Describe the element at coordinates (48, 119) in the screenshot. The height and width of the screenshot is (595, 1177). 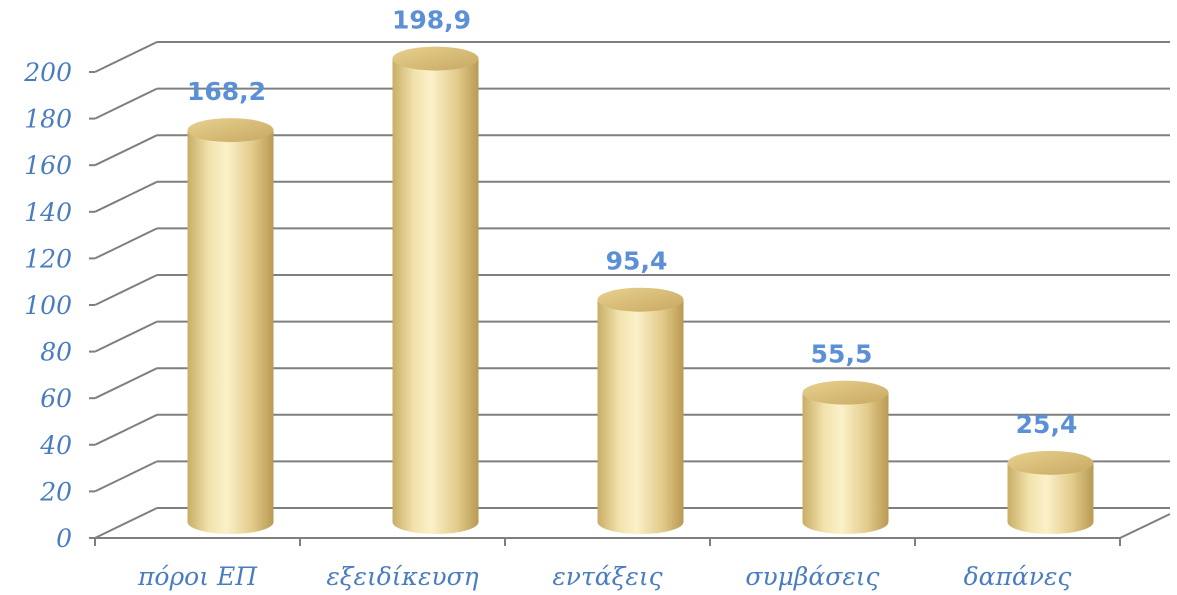
I see `y-tick-label: 180` at that location.